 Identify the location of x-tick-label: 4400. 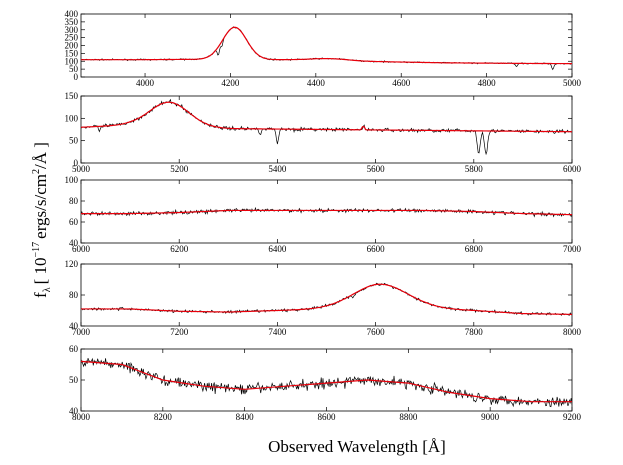
(316, 83).